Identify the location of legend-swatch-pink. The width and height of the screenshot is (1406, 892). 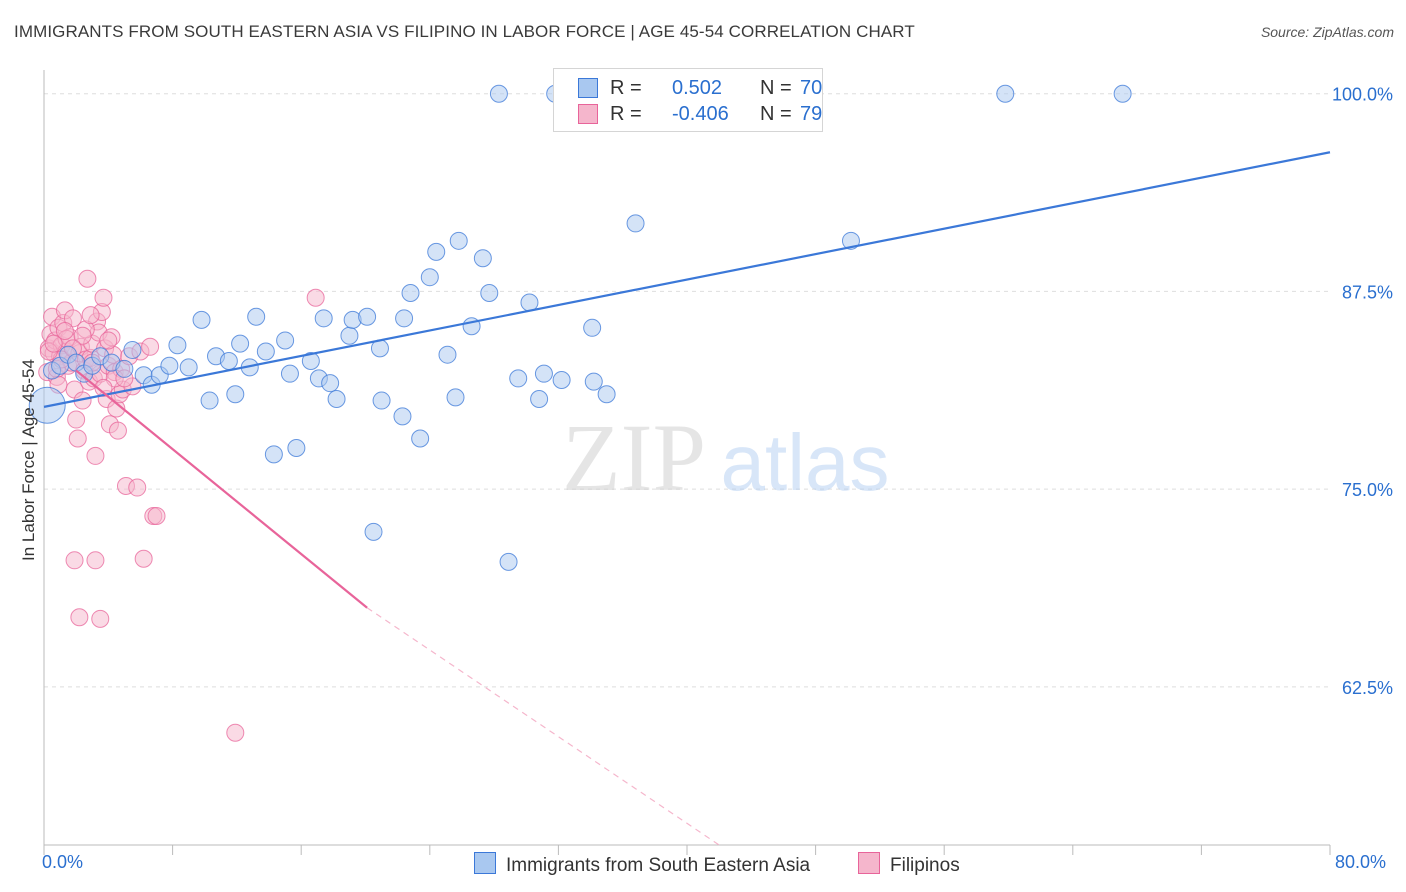
(588, 114).